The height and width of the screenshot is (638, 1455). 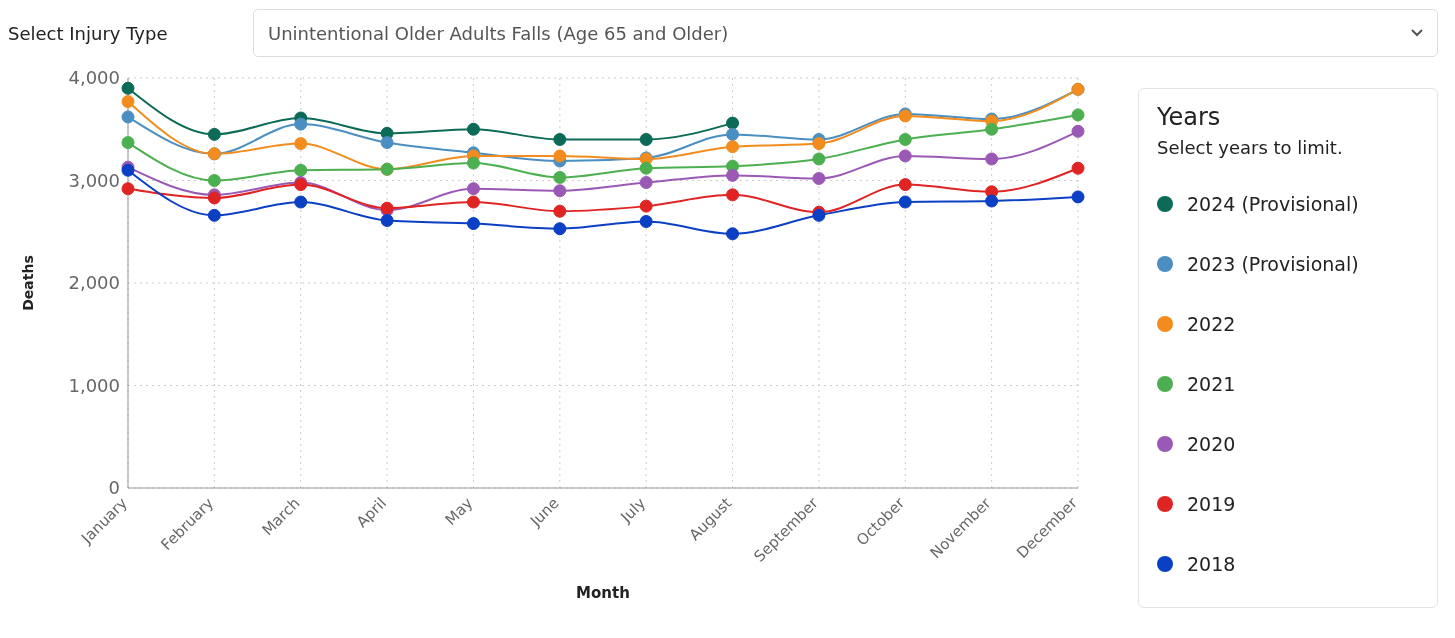 What do you see at coordinates (1211, 444) in the screenshot?
I see `legend-label: 2020` at bounding box center [1211, 444].